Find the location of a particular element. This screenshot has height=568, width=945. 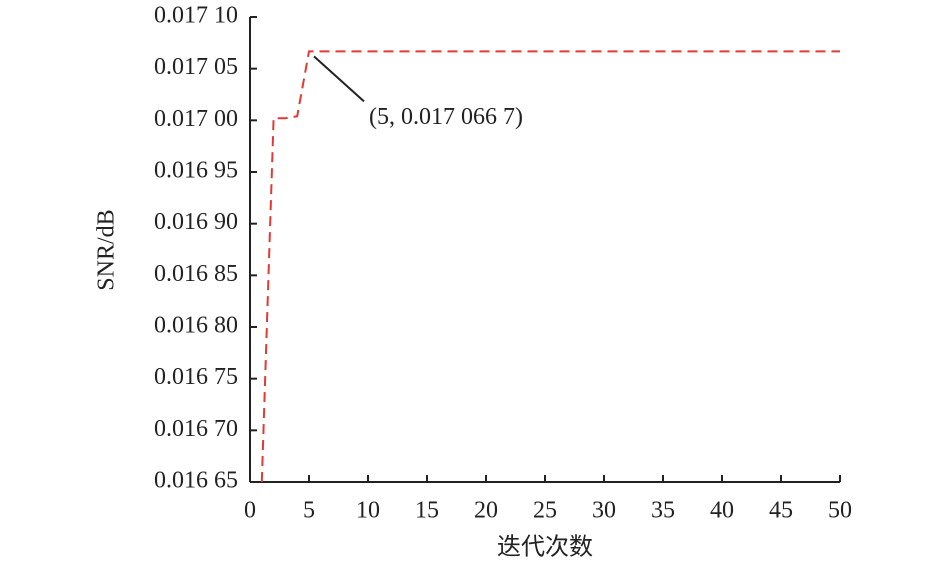

x-tick-label: 50 is located at coordinates (840, 511).